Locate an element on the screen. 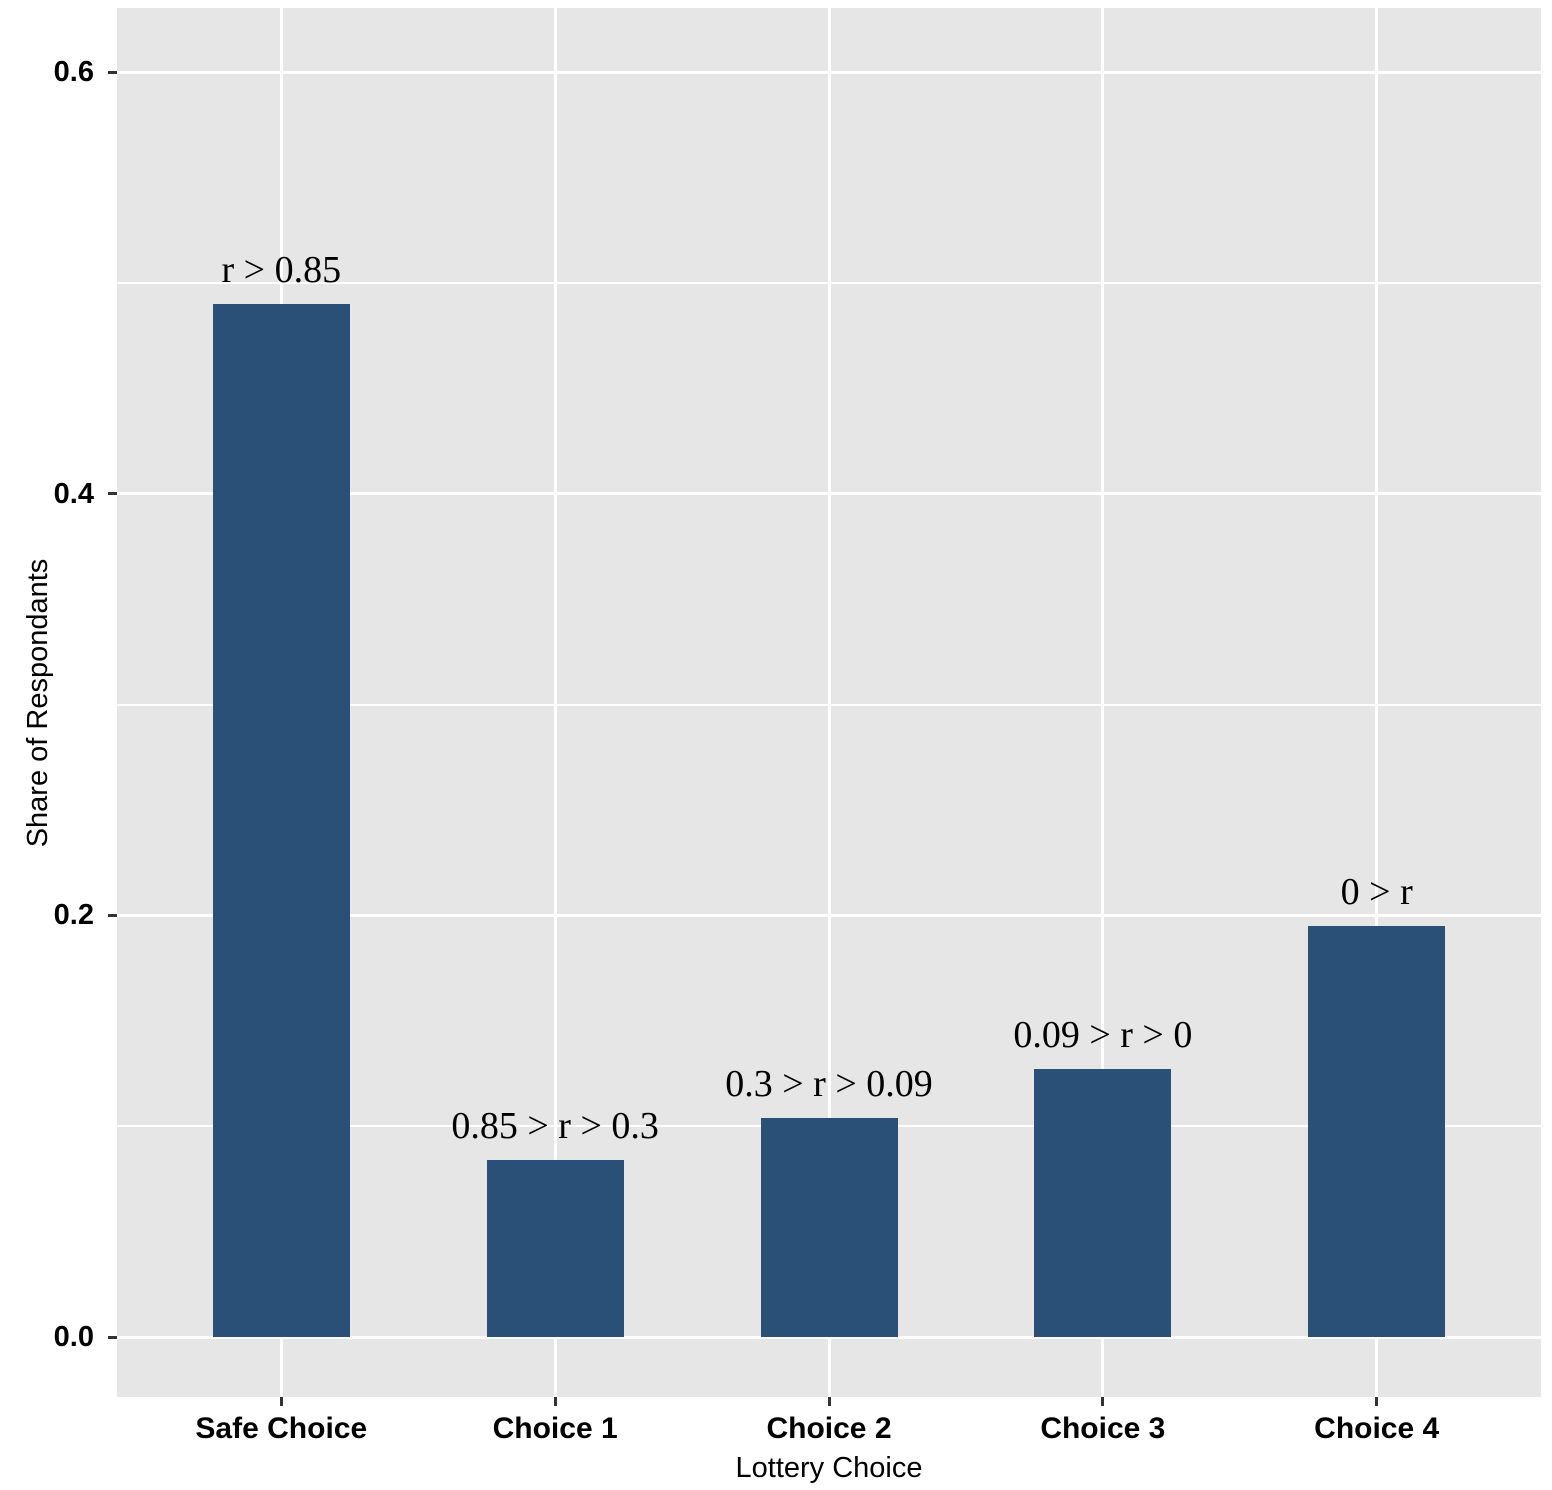  x-tick-label: Safe Choice is located at coordinates (281, 1428).